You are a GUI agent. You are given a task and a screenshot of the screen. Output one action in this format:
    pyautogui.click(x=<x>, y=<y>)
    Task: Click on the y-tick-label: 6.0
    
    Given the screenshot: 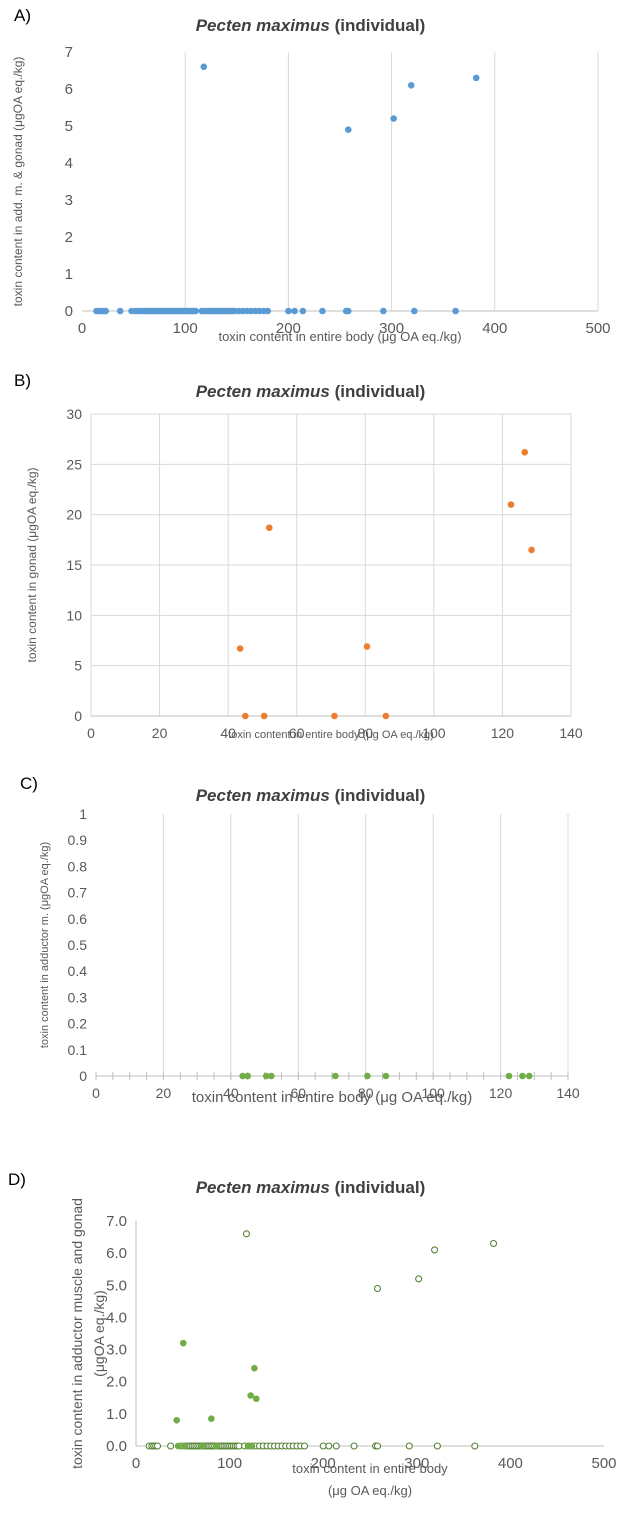 What is the action you would take?
    pyautogui.click(x=116, y=1253)
    